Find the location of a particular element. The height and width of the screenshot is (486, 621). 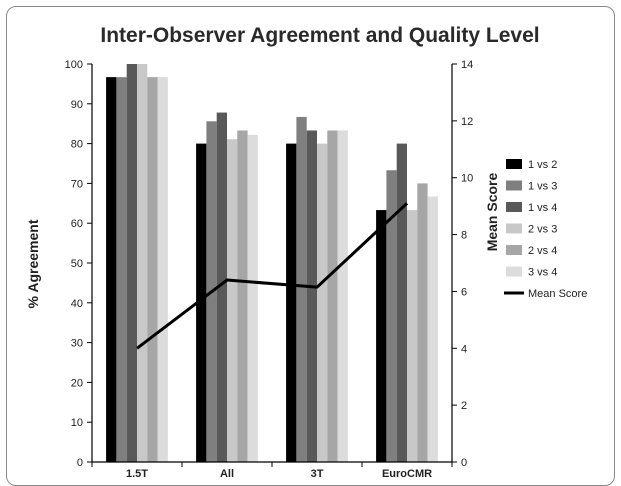

legend-label: 3 vs 4 is located at coordinates (542, 273).